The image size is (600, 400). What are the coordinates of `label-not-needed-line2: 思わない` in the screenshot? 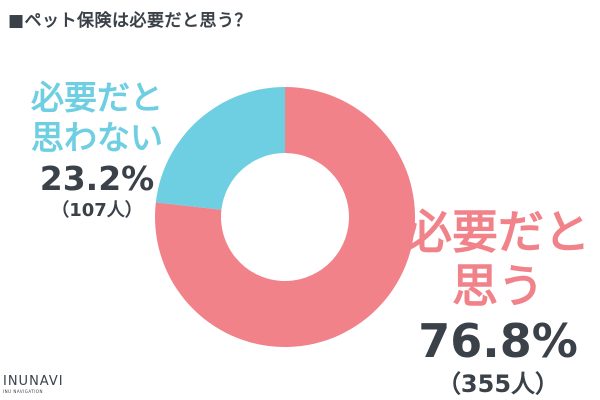 It's located at (97, 137).